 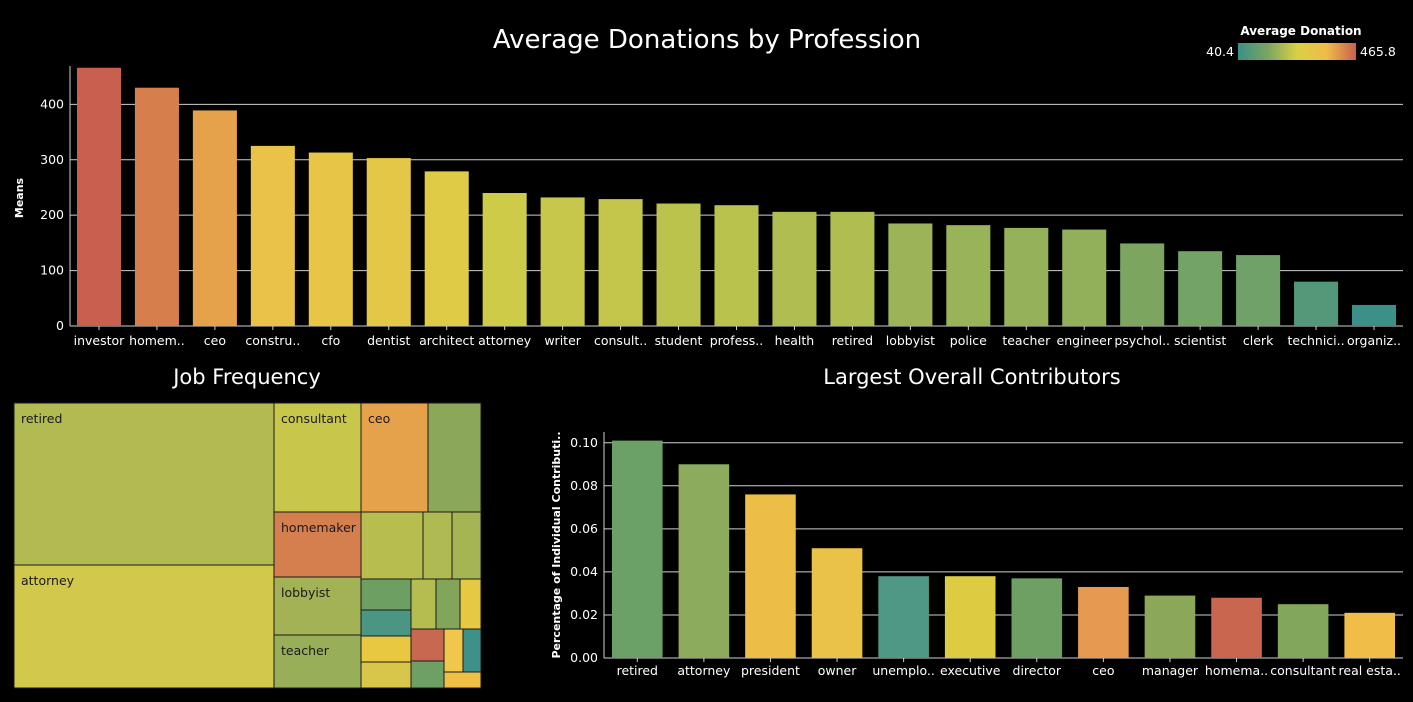 I want to click on top-x-tick-label: scientist, so click(x=1200, y=340).